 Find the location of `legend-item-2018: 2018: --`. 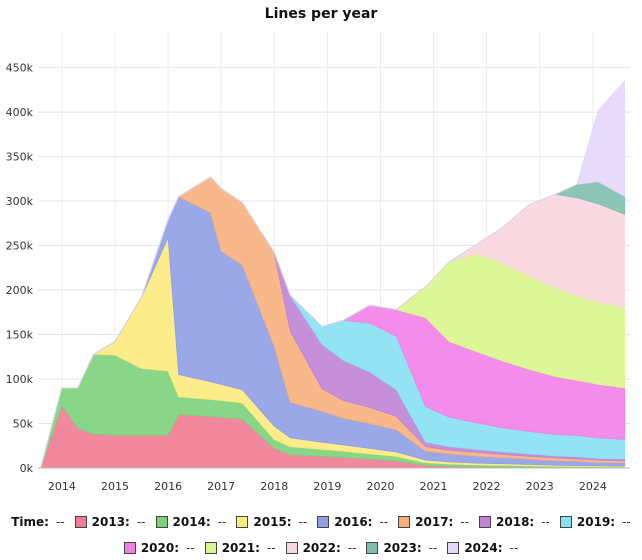

legend-item-2018: 2018: -- is located at coordinates (514, 522).